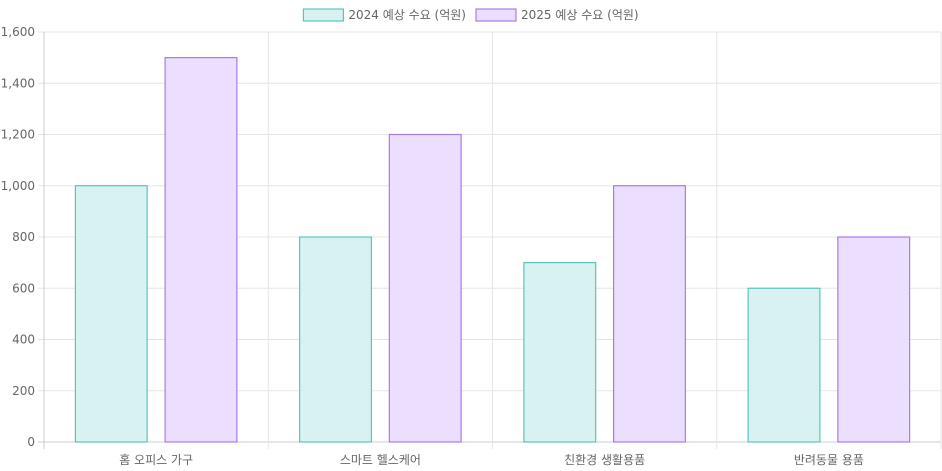 The image size is (942, 471). I want to click on y-tick-label: 200, so click(23, 391).